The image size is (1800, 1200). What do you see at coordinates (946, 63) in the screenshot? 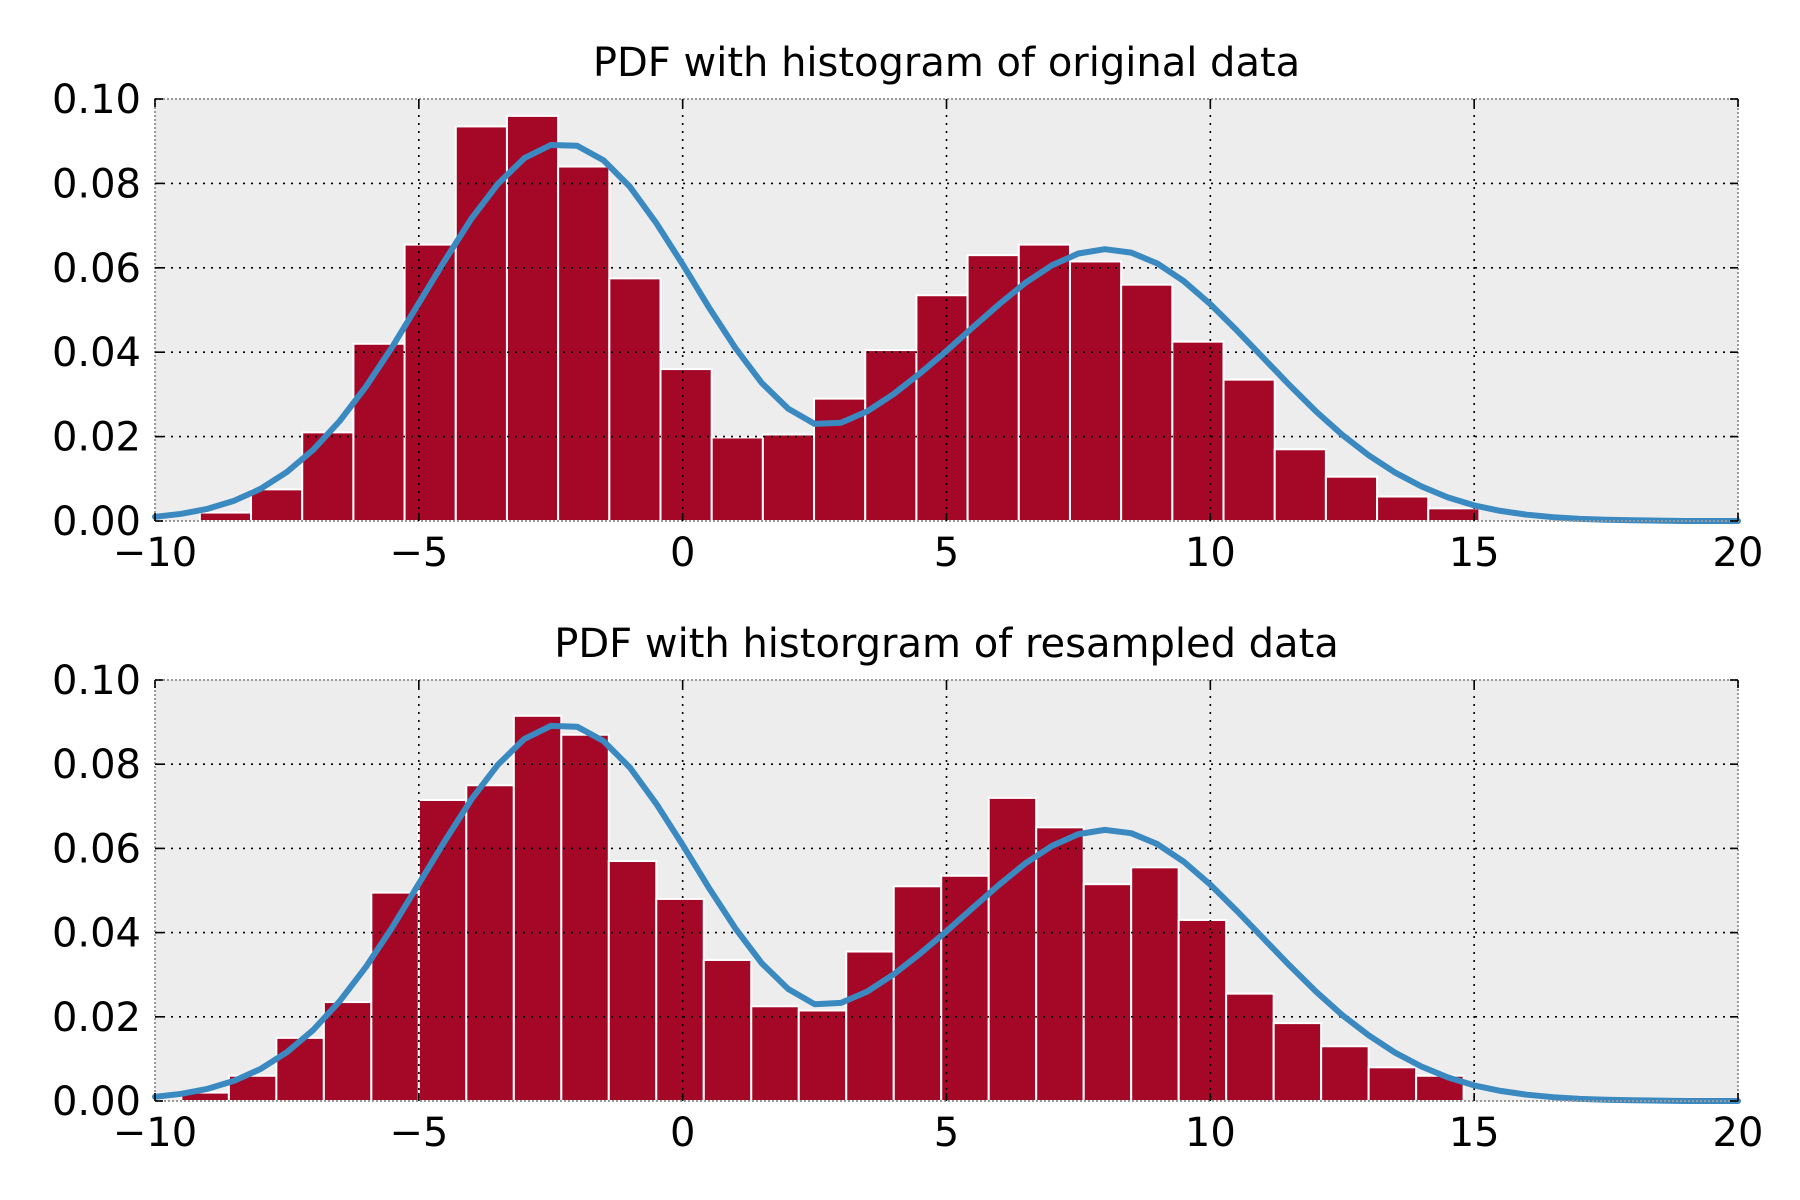
I see `chart-title: PDF with histogram of original data` at bounding box center [946, 63].